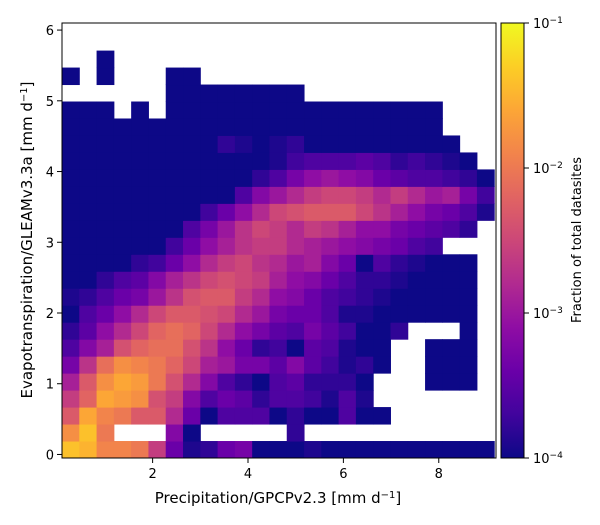 Image resolution: width=600 pixels, height=525 pixels. I want to click on colorbar-tick-label: 10⁻³, so click(548, 314).